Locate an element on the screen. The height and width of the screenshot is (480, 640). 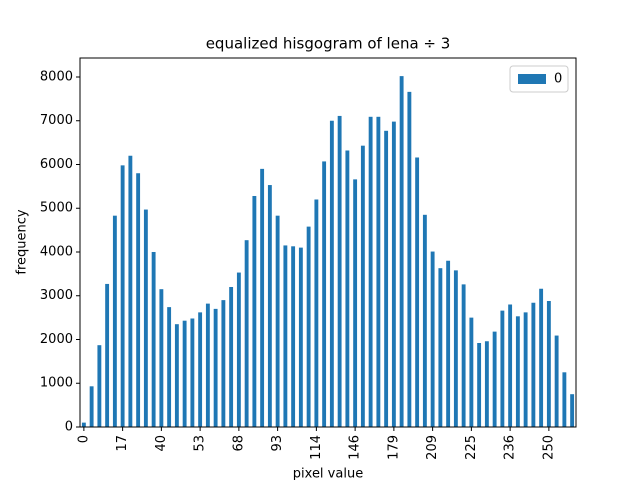
x-tick-label: 93 is located at coordinates (277, 443).